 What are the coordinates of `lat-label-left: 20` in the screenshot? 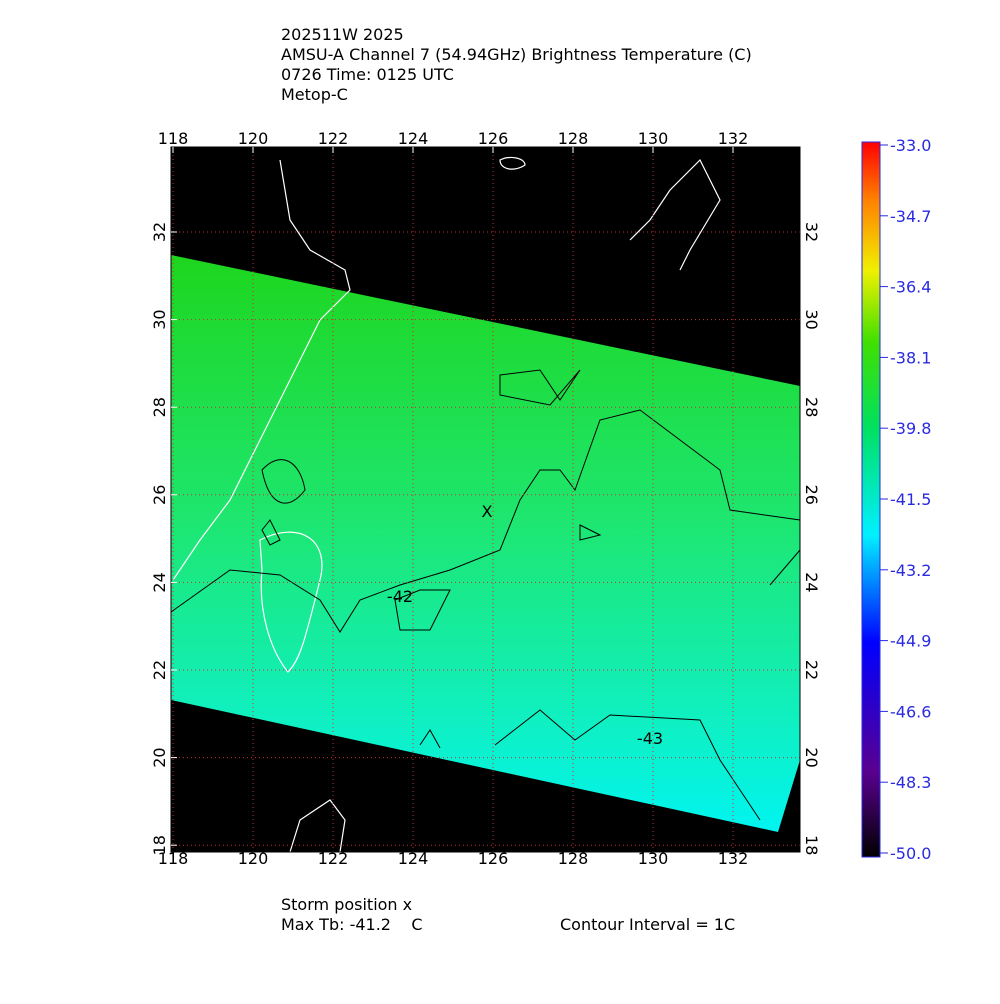 It's located at (159, 757).